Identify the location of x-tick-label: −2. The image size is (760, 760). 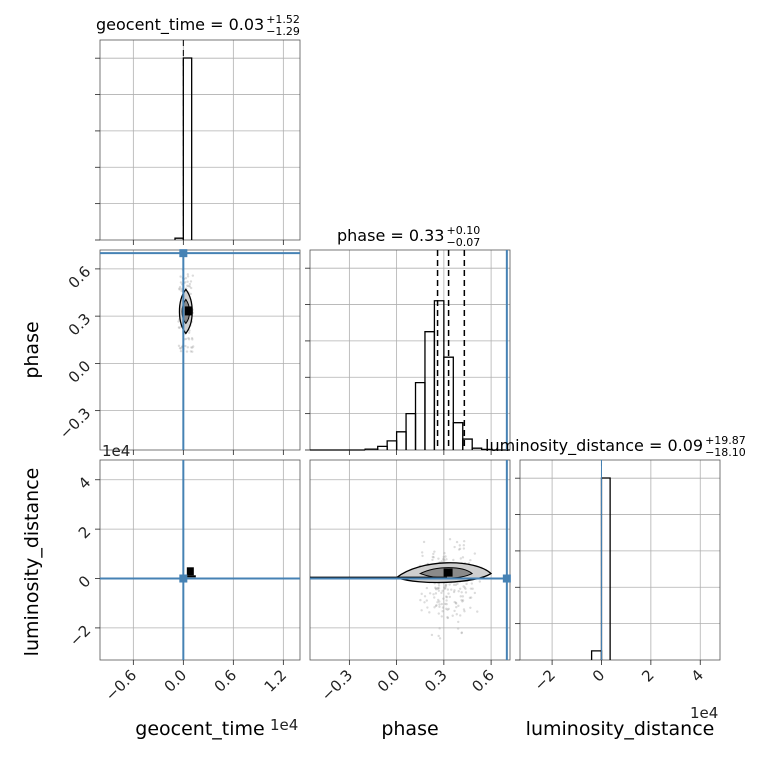
(545, 680).